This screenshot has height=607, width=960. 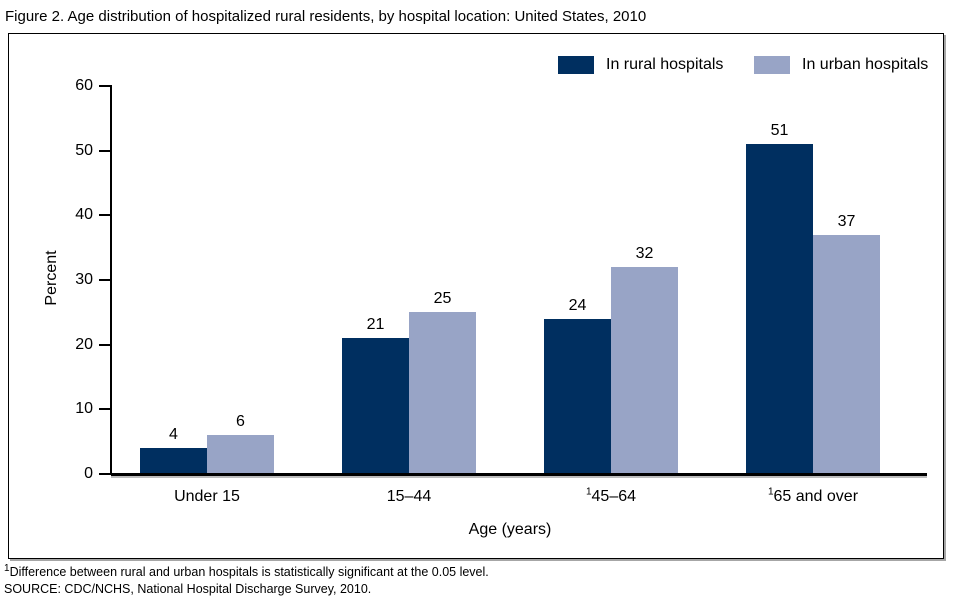 I want to click on legend-swatch-urban, so click(x=772, y=65).